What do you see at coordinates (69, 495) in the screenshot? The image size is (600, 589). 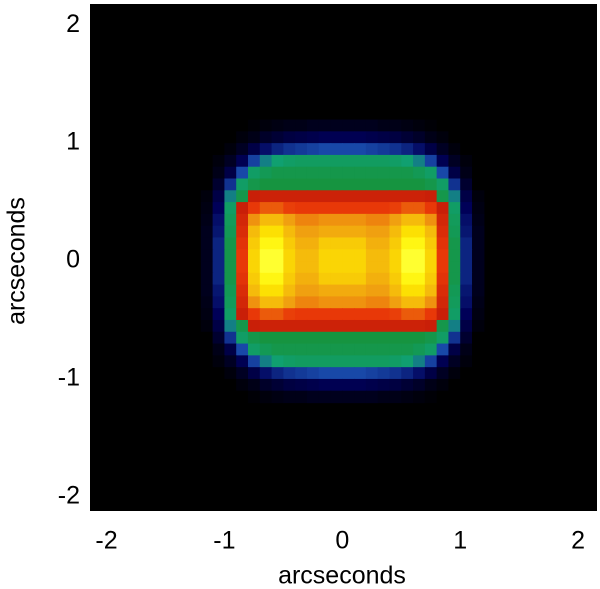 I see `y-tick-label: -2` at bounding box center [69, 495].